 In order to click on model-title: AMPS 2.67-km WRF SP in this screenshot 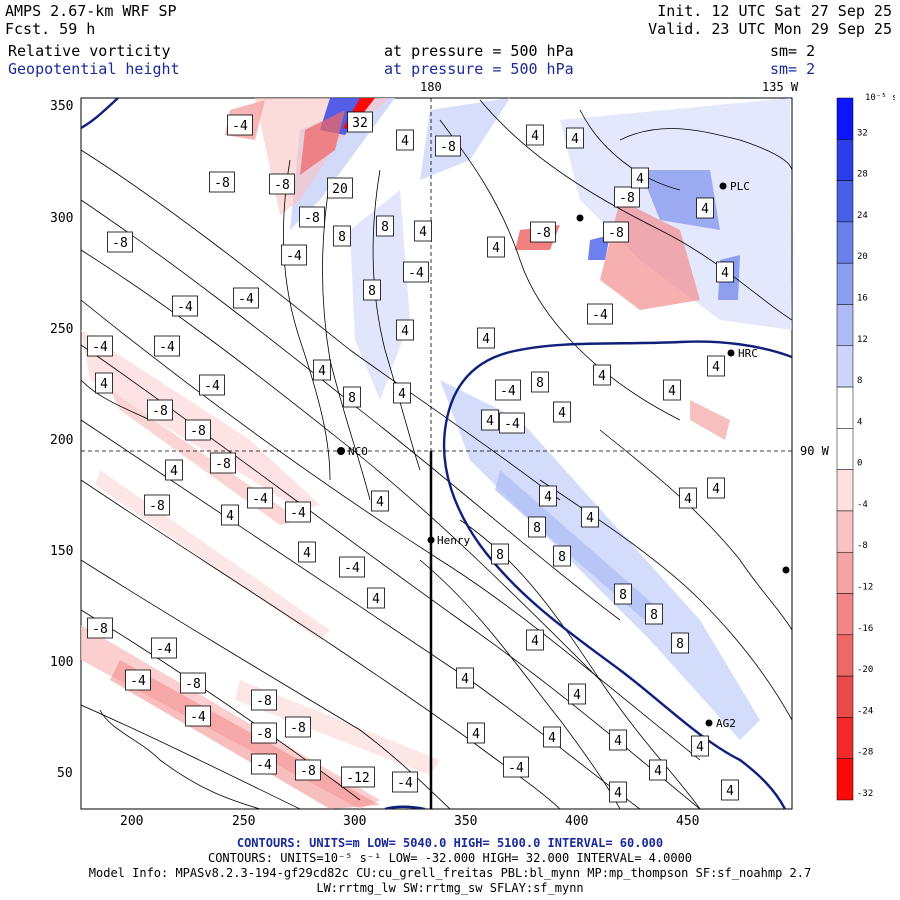, I will do `click(91, 11)`.